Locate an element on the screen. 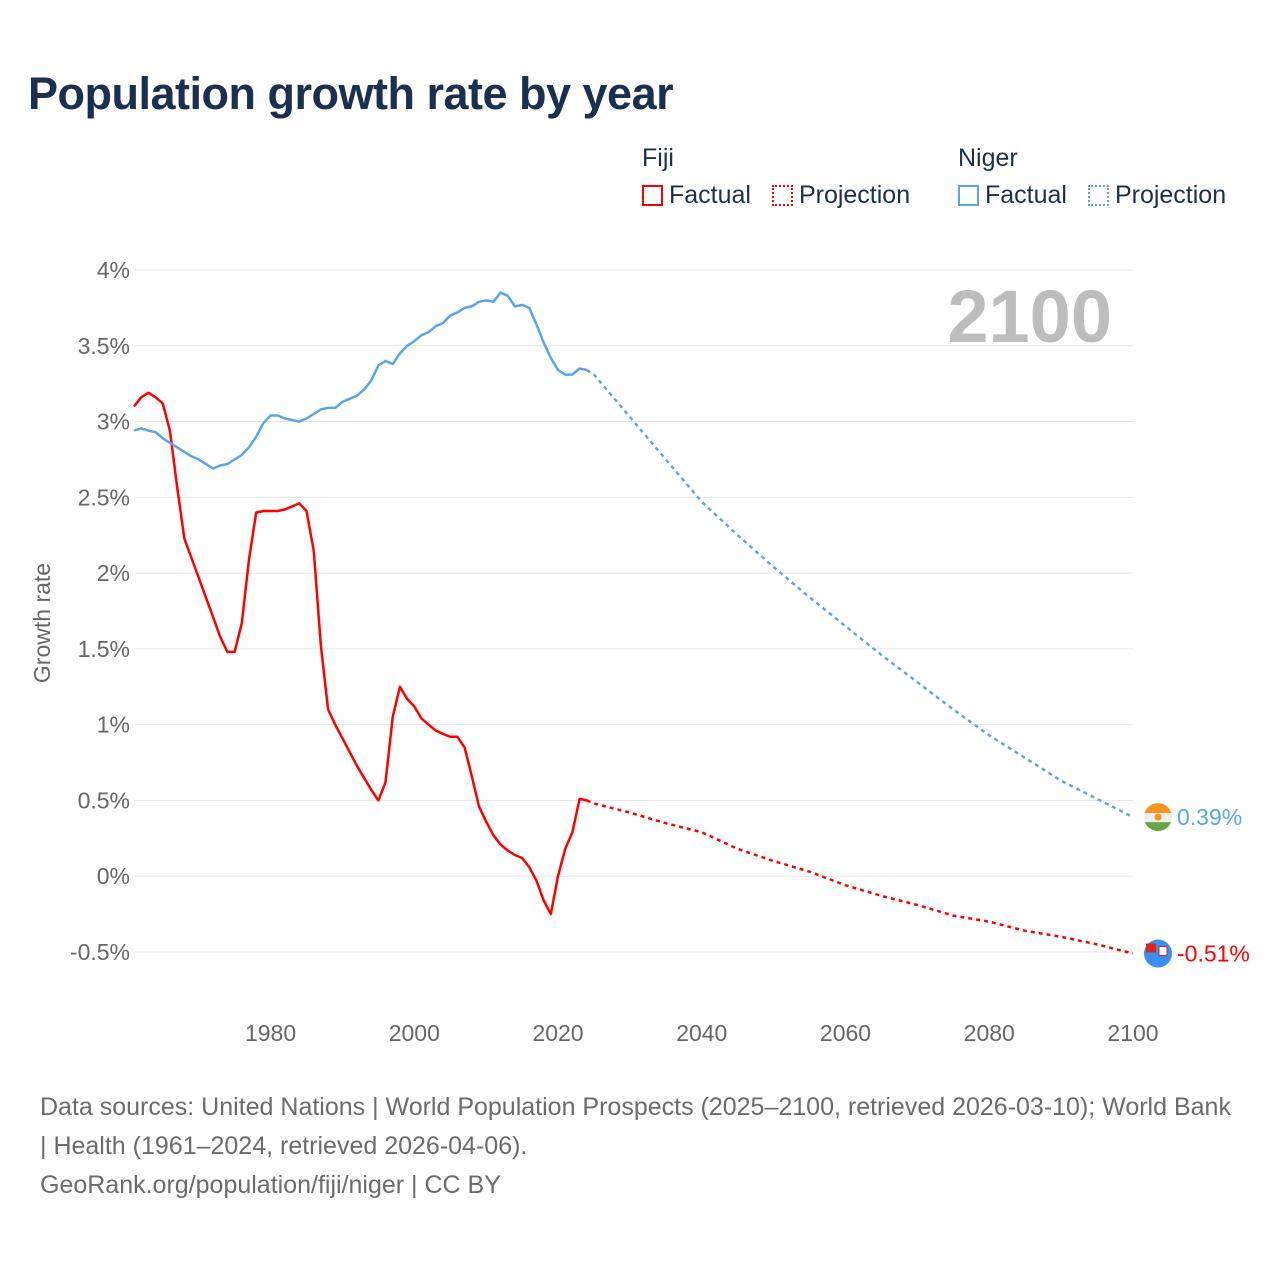 This screenshot has height=1280, width=1280. y-axis-label: Growth rate is located at coordinates (42, 623).